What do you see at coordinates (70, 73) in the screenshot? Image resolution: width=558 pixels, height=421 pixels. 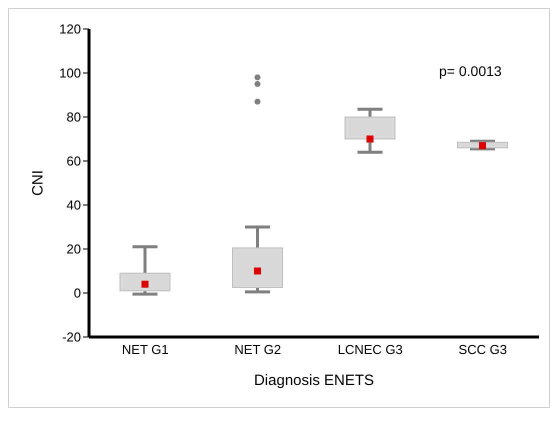 I see `y-tick-label: 100` at bounding box center [70, 73].